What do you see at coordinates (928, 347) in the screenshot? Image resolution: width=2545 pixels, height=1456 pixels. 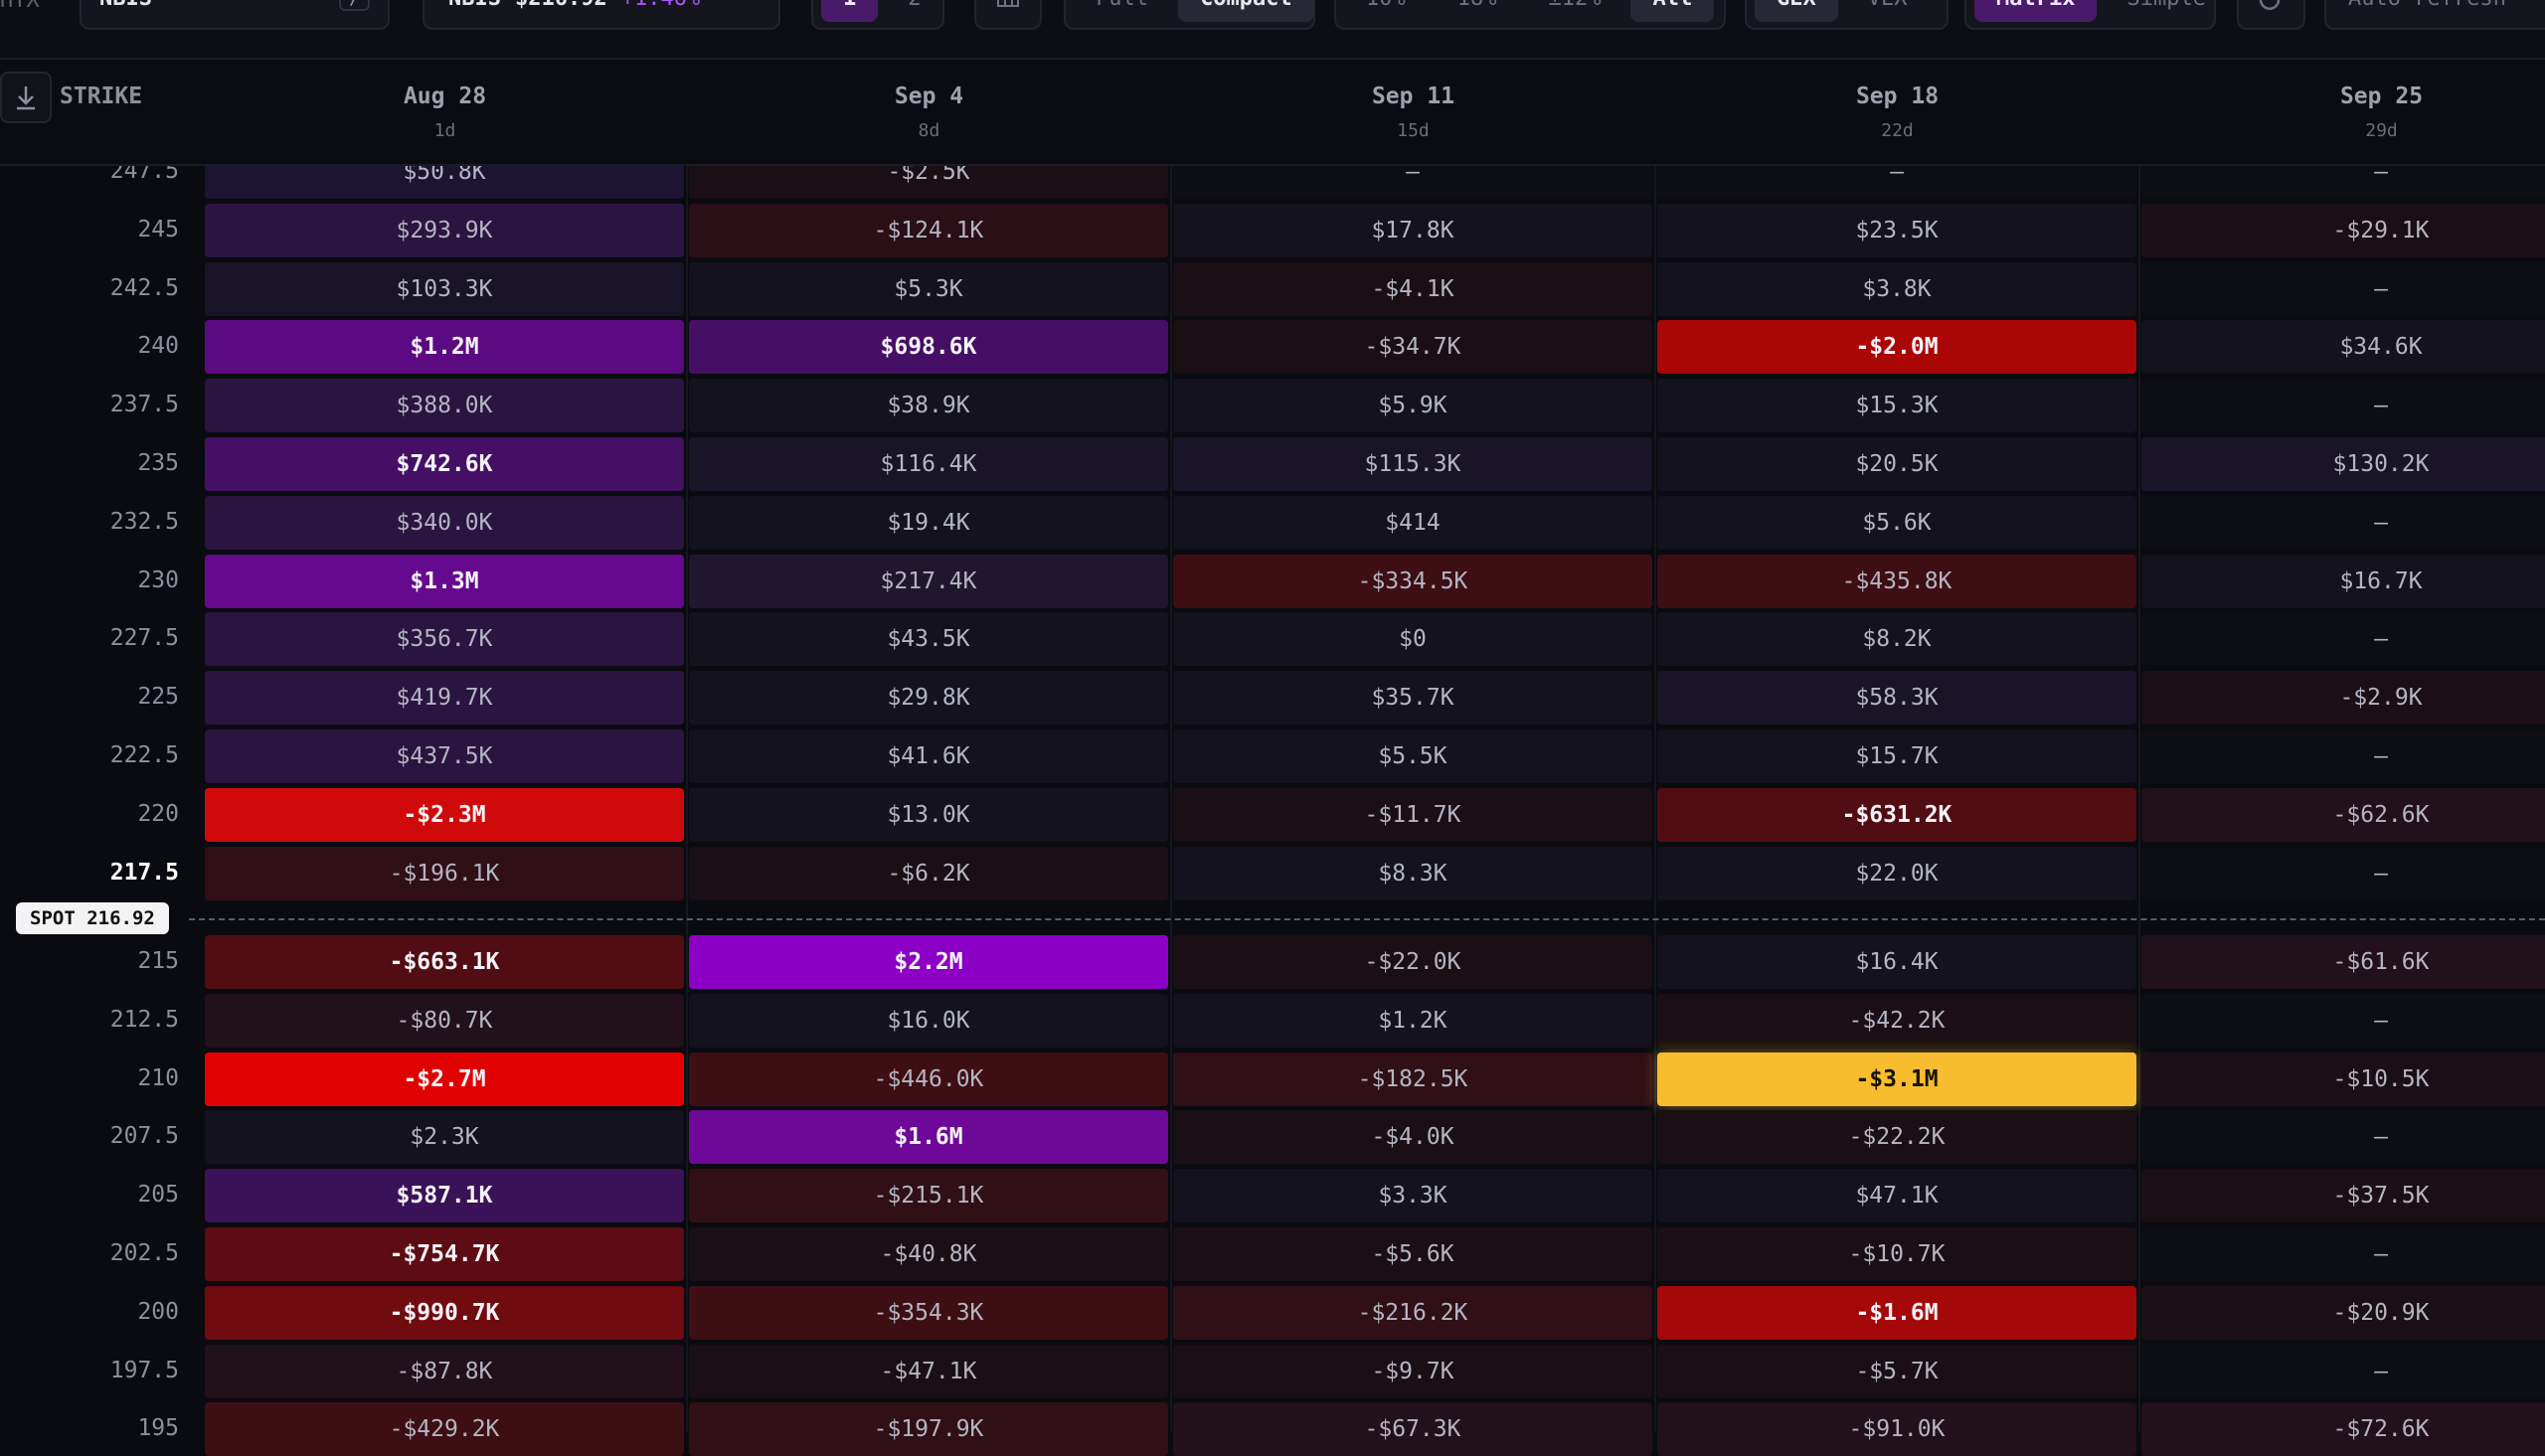 I see `gex-cell: $698.6K` at bounding box center [928, 347].